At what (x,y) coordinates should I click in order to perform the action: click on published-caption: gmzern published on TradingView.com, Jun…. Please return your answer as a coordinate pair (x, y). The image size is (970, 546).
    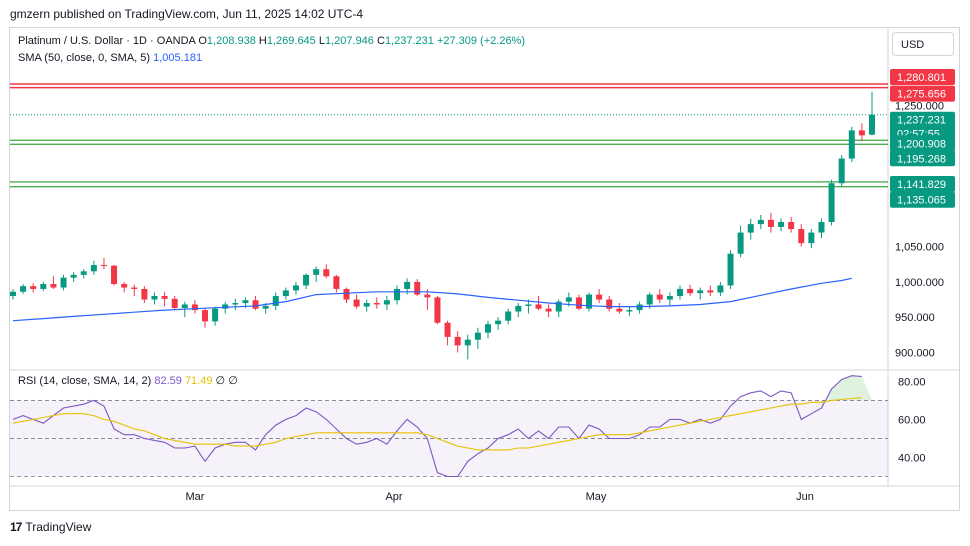
    Looking at the image, I should click on (187, 14).